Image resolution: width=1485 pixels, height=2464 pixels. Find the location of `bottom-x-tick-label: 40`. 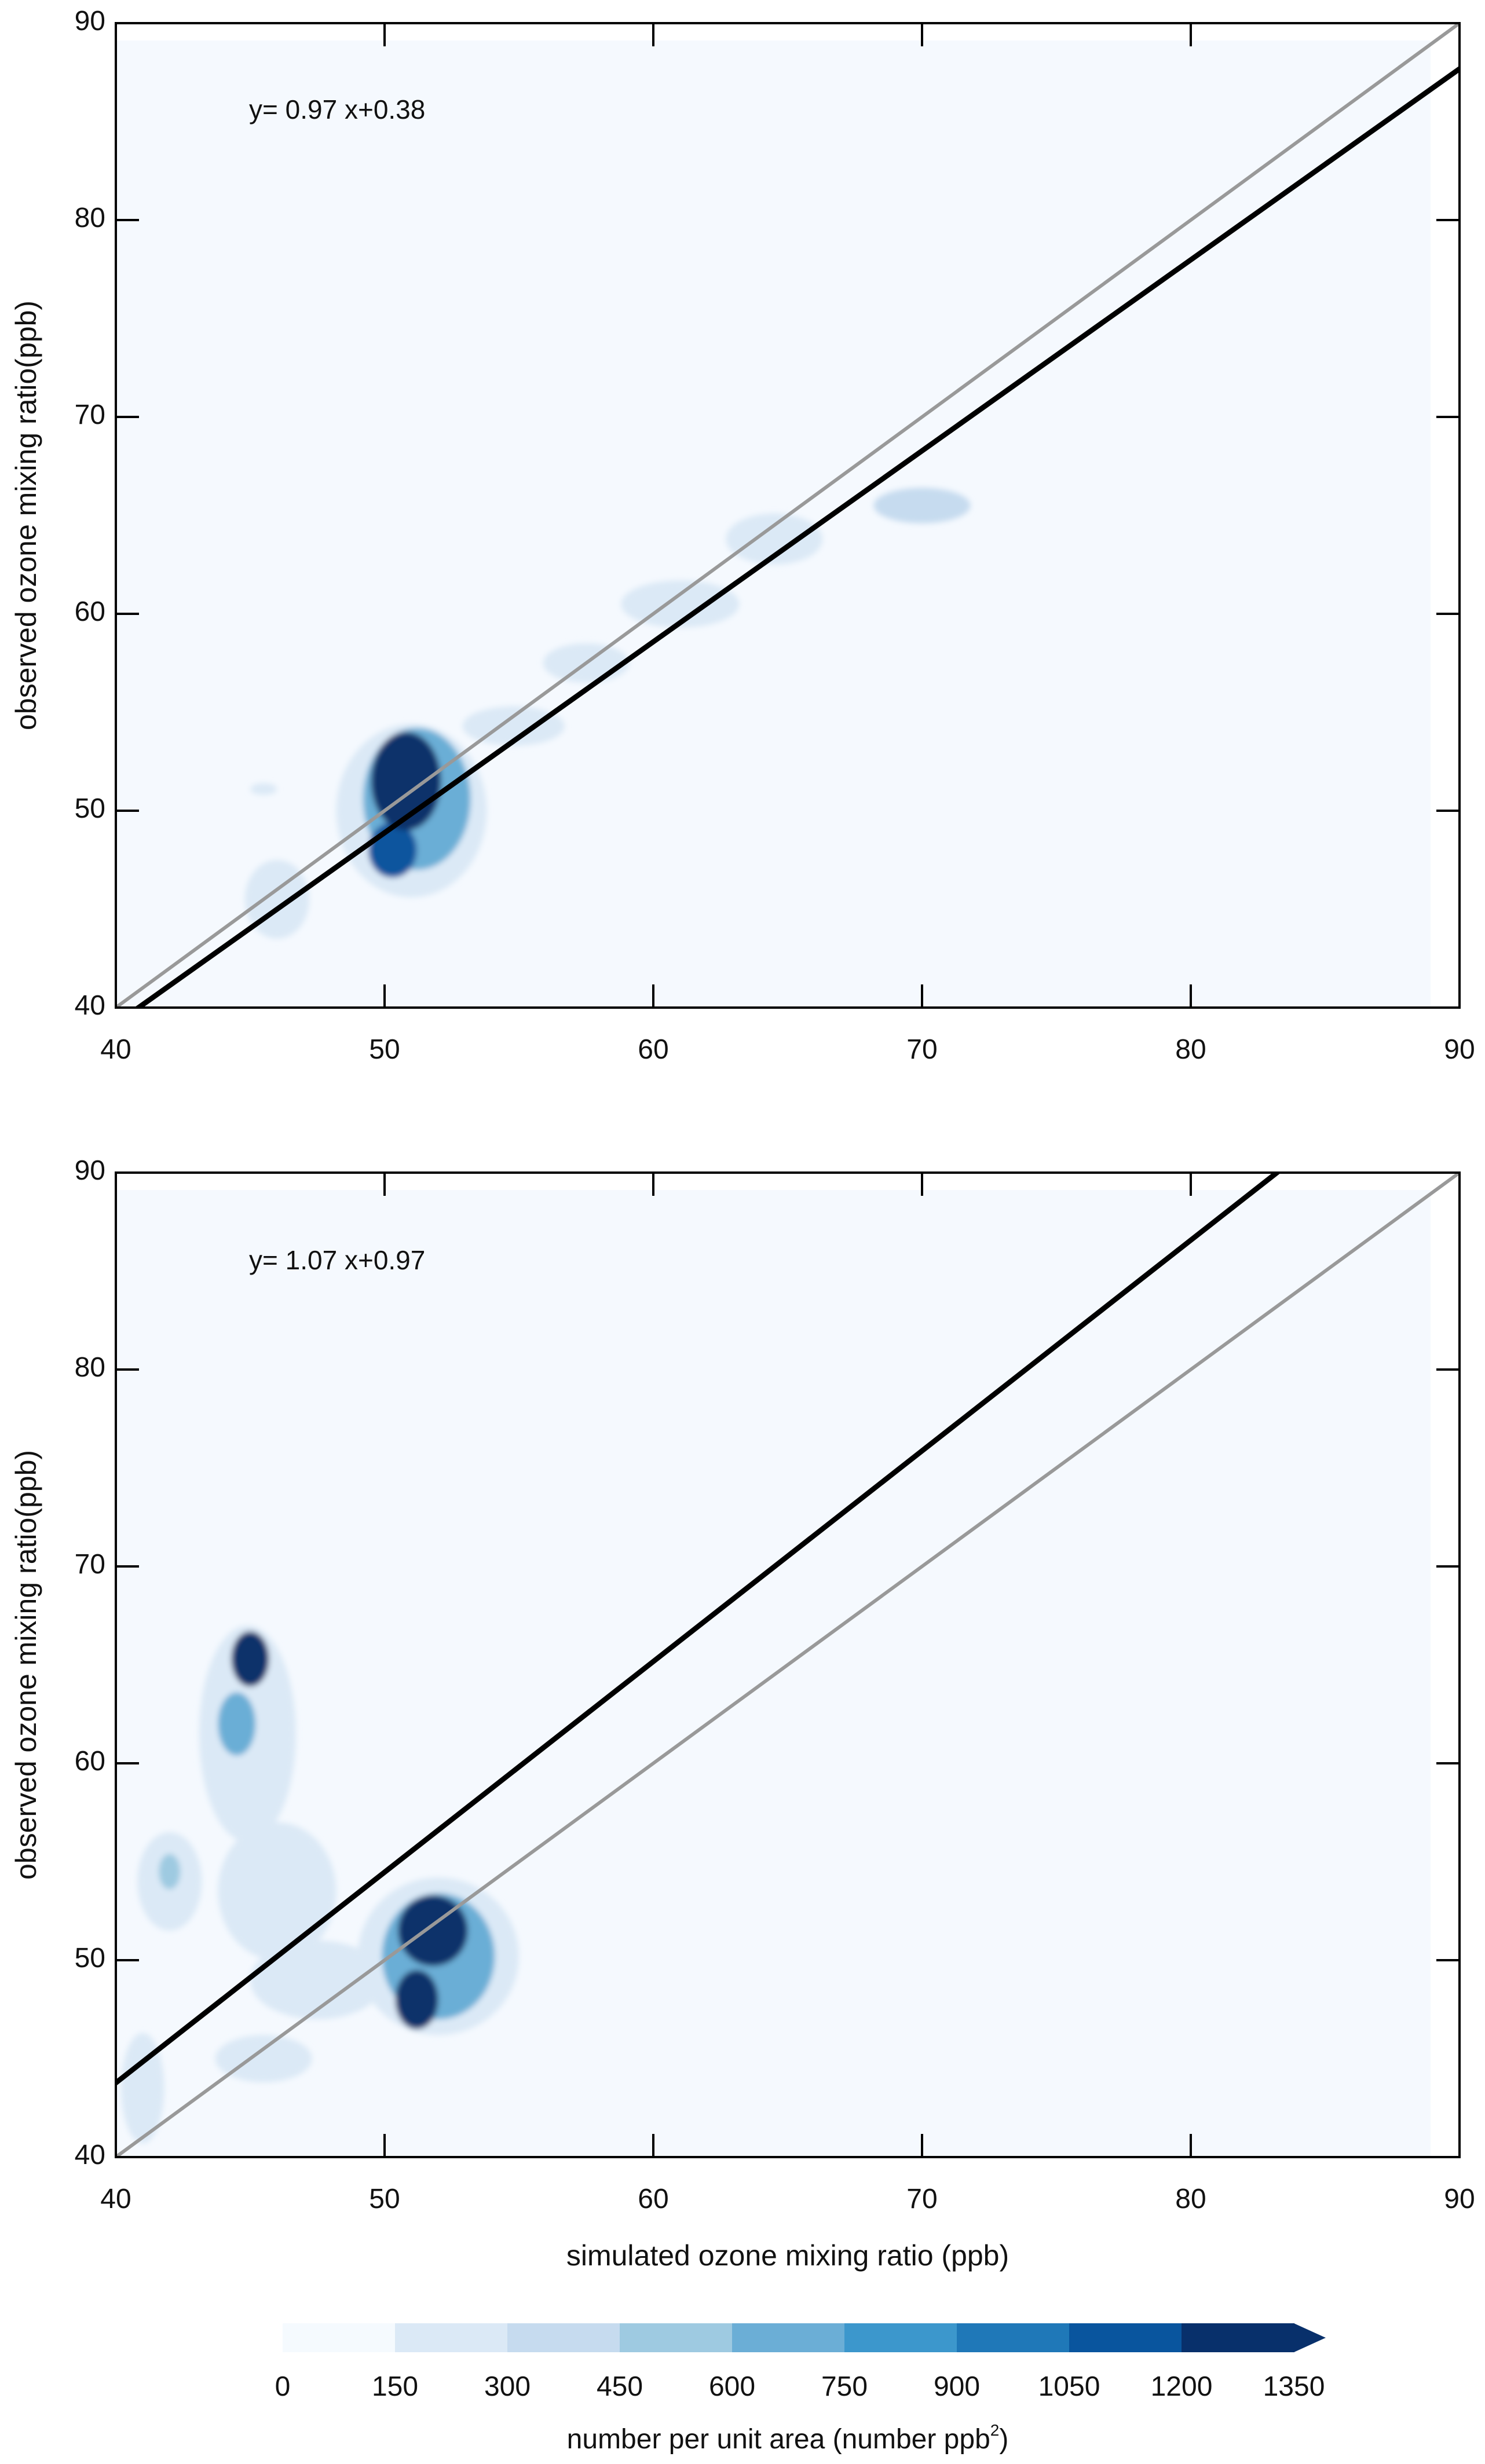

bottom-x-tick-label: 40 is located at coordinates (116, 2199).